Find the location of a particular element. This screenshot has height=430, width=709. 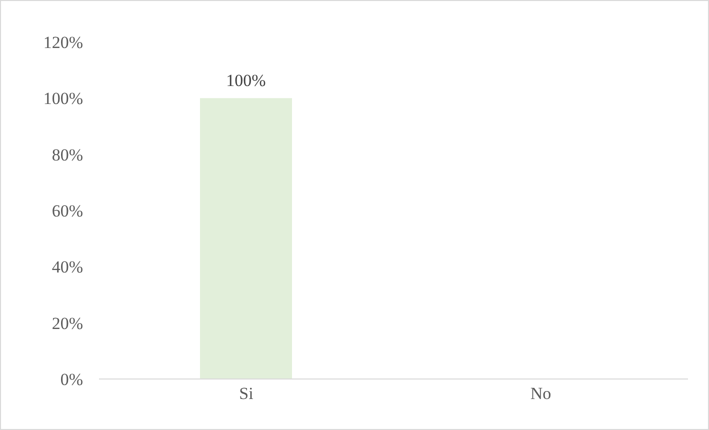

y-tick-label: 60% is located at coordinates (67, 211).